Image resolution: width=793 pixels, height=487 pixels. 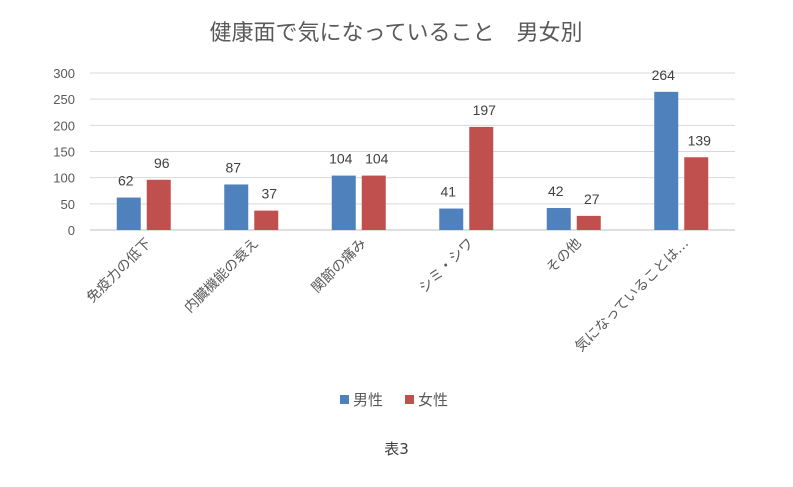 I want to click on y-axis-ticks: 0 50 100 150 200 250 300, so click(x=64, y=152).